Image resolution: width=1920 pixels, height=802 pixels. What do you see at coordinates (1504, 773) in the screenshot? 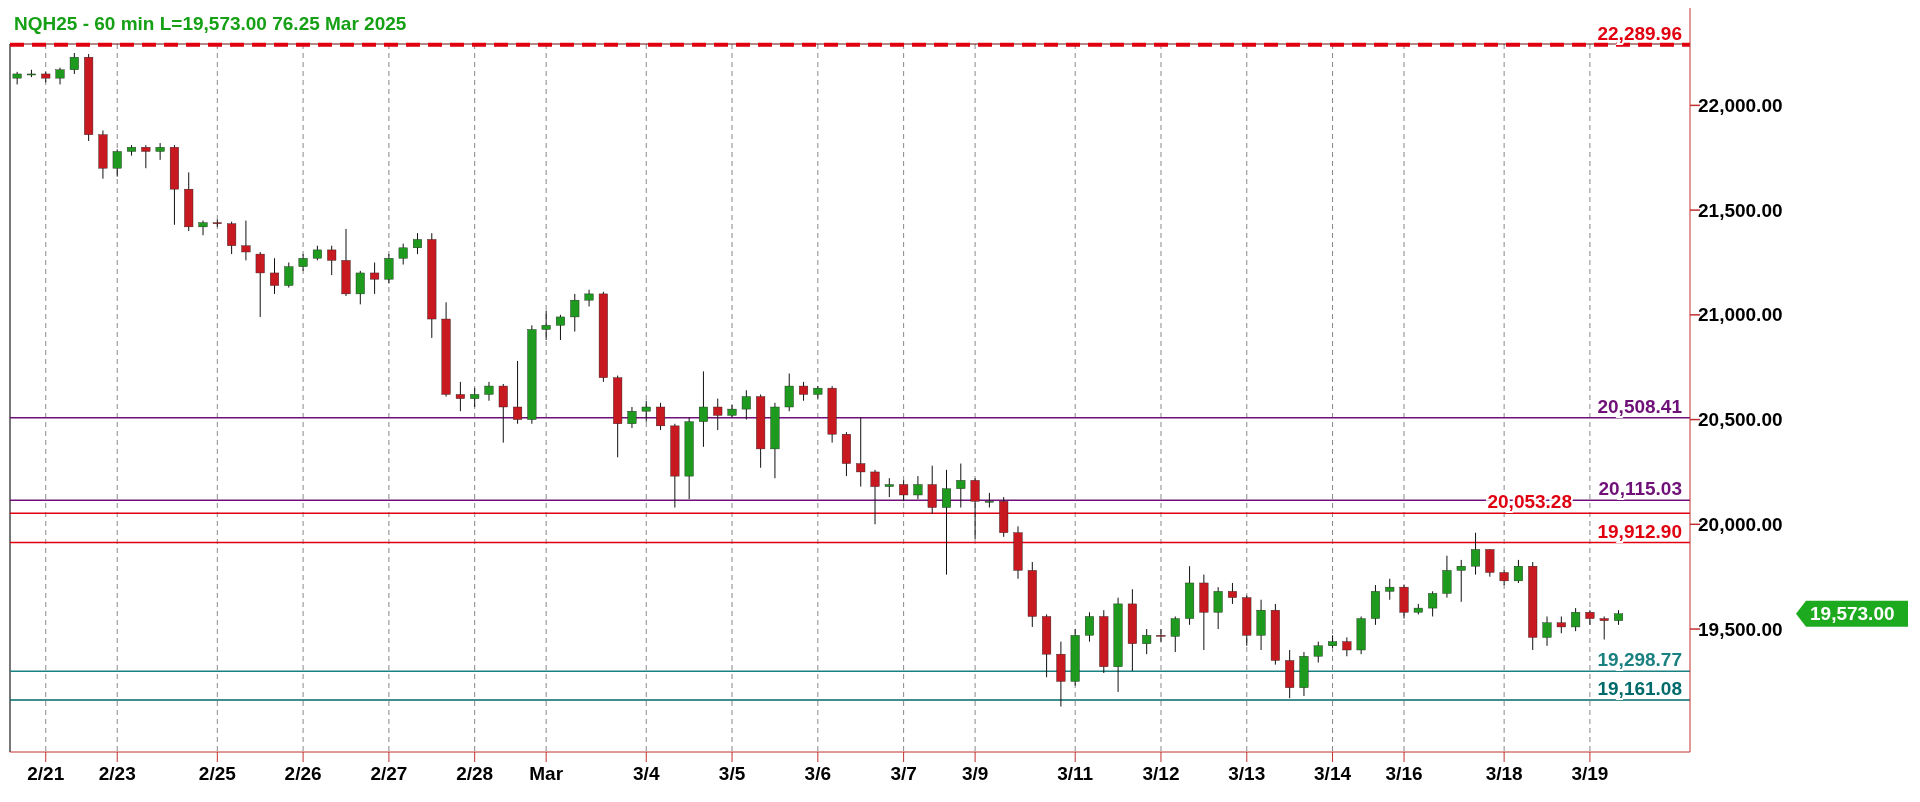
I see `x-tick-label: 3/18` at bounding box center [1504, 773].